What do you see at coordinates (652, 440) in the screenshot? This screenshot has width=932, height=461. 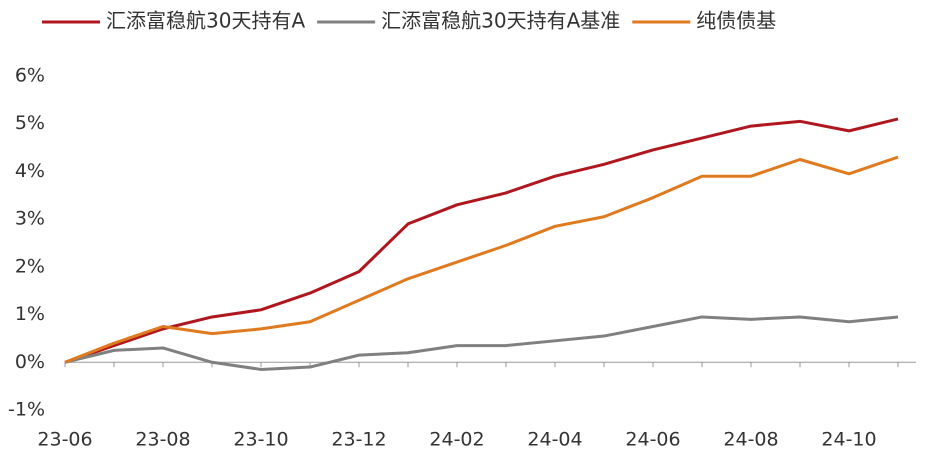 I see `x-tick-label: 24-06` at bounding box center [652, 440].